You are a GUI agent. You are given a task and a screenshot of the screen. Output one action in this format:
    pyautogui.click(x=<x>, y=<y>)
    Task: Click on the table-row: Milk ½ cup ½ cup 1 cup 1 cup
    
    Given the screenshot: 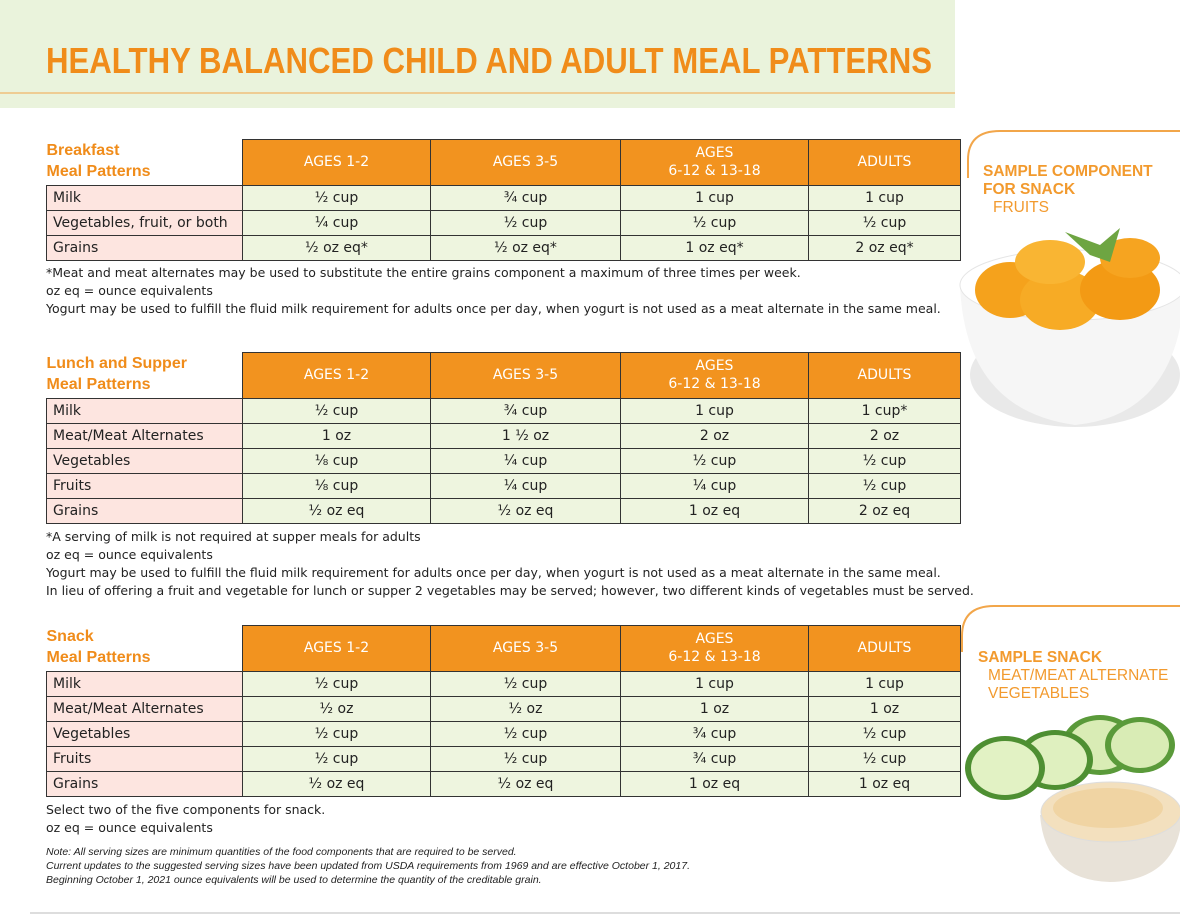 What is the action you would take?
    pyautogui.click(x=503, y=683)
    